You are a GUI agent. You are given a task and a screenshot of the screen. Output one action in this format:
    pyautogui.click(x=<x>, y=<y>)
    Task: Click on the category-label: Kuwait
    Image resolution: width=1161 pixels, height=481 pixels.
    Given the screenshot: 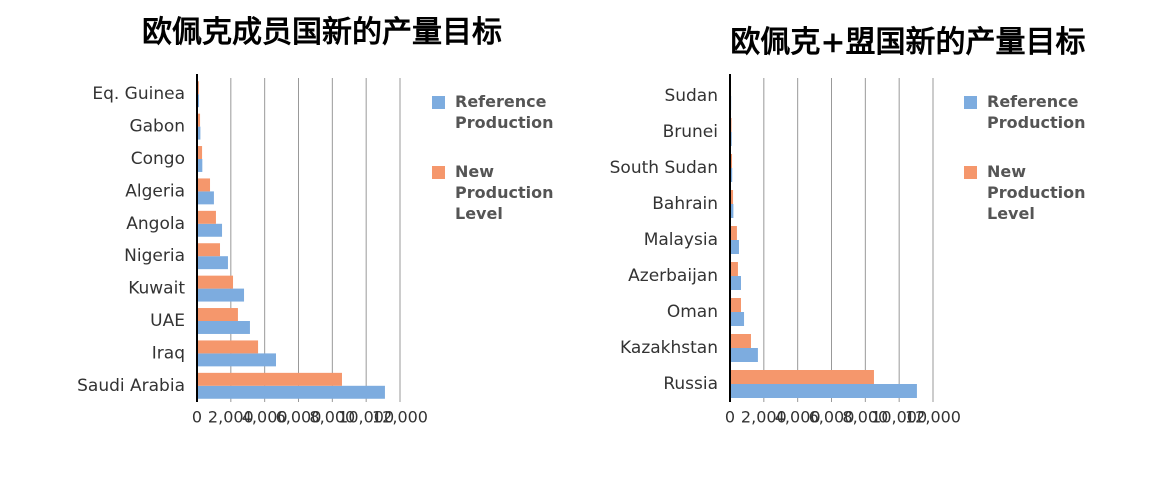 What is the action you would take?
    pyautogui.click(x=156, y=289)
    